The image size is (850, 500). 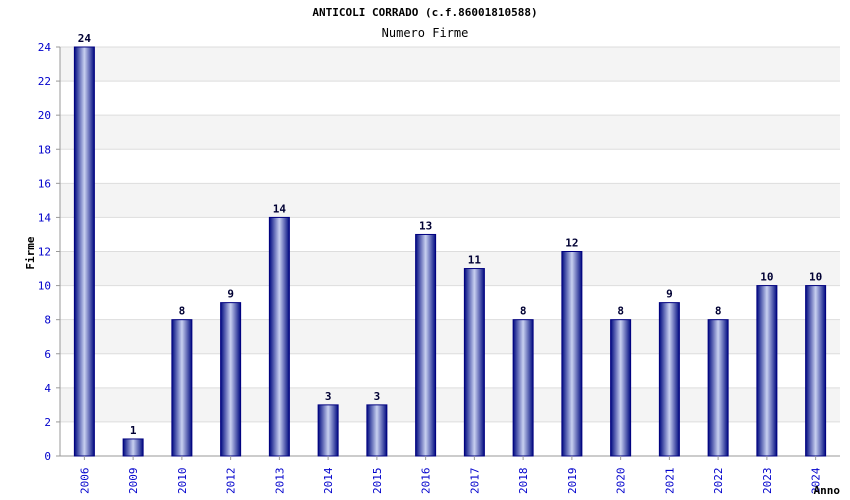 I want to click on bar-2015, so click(x=377, y=430).